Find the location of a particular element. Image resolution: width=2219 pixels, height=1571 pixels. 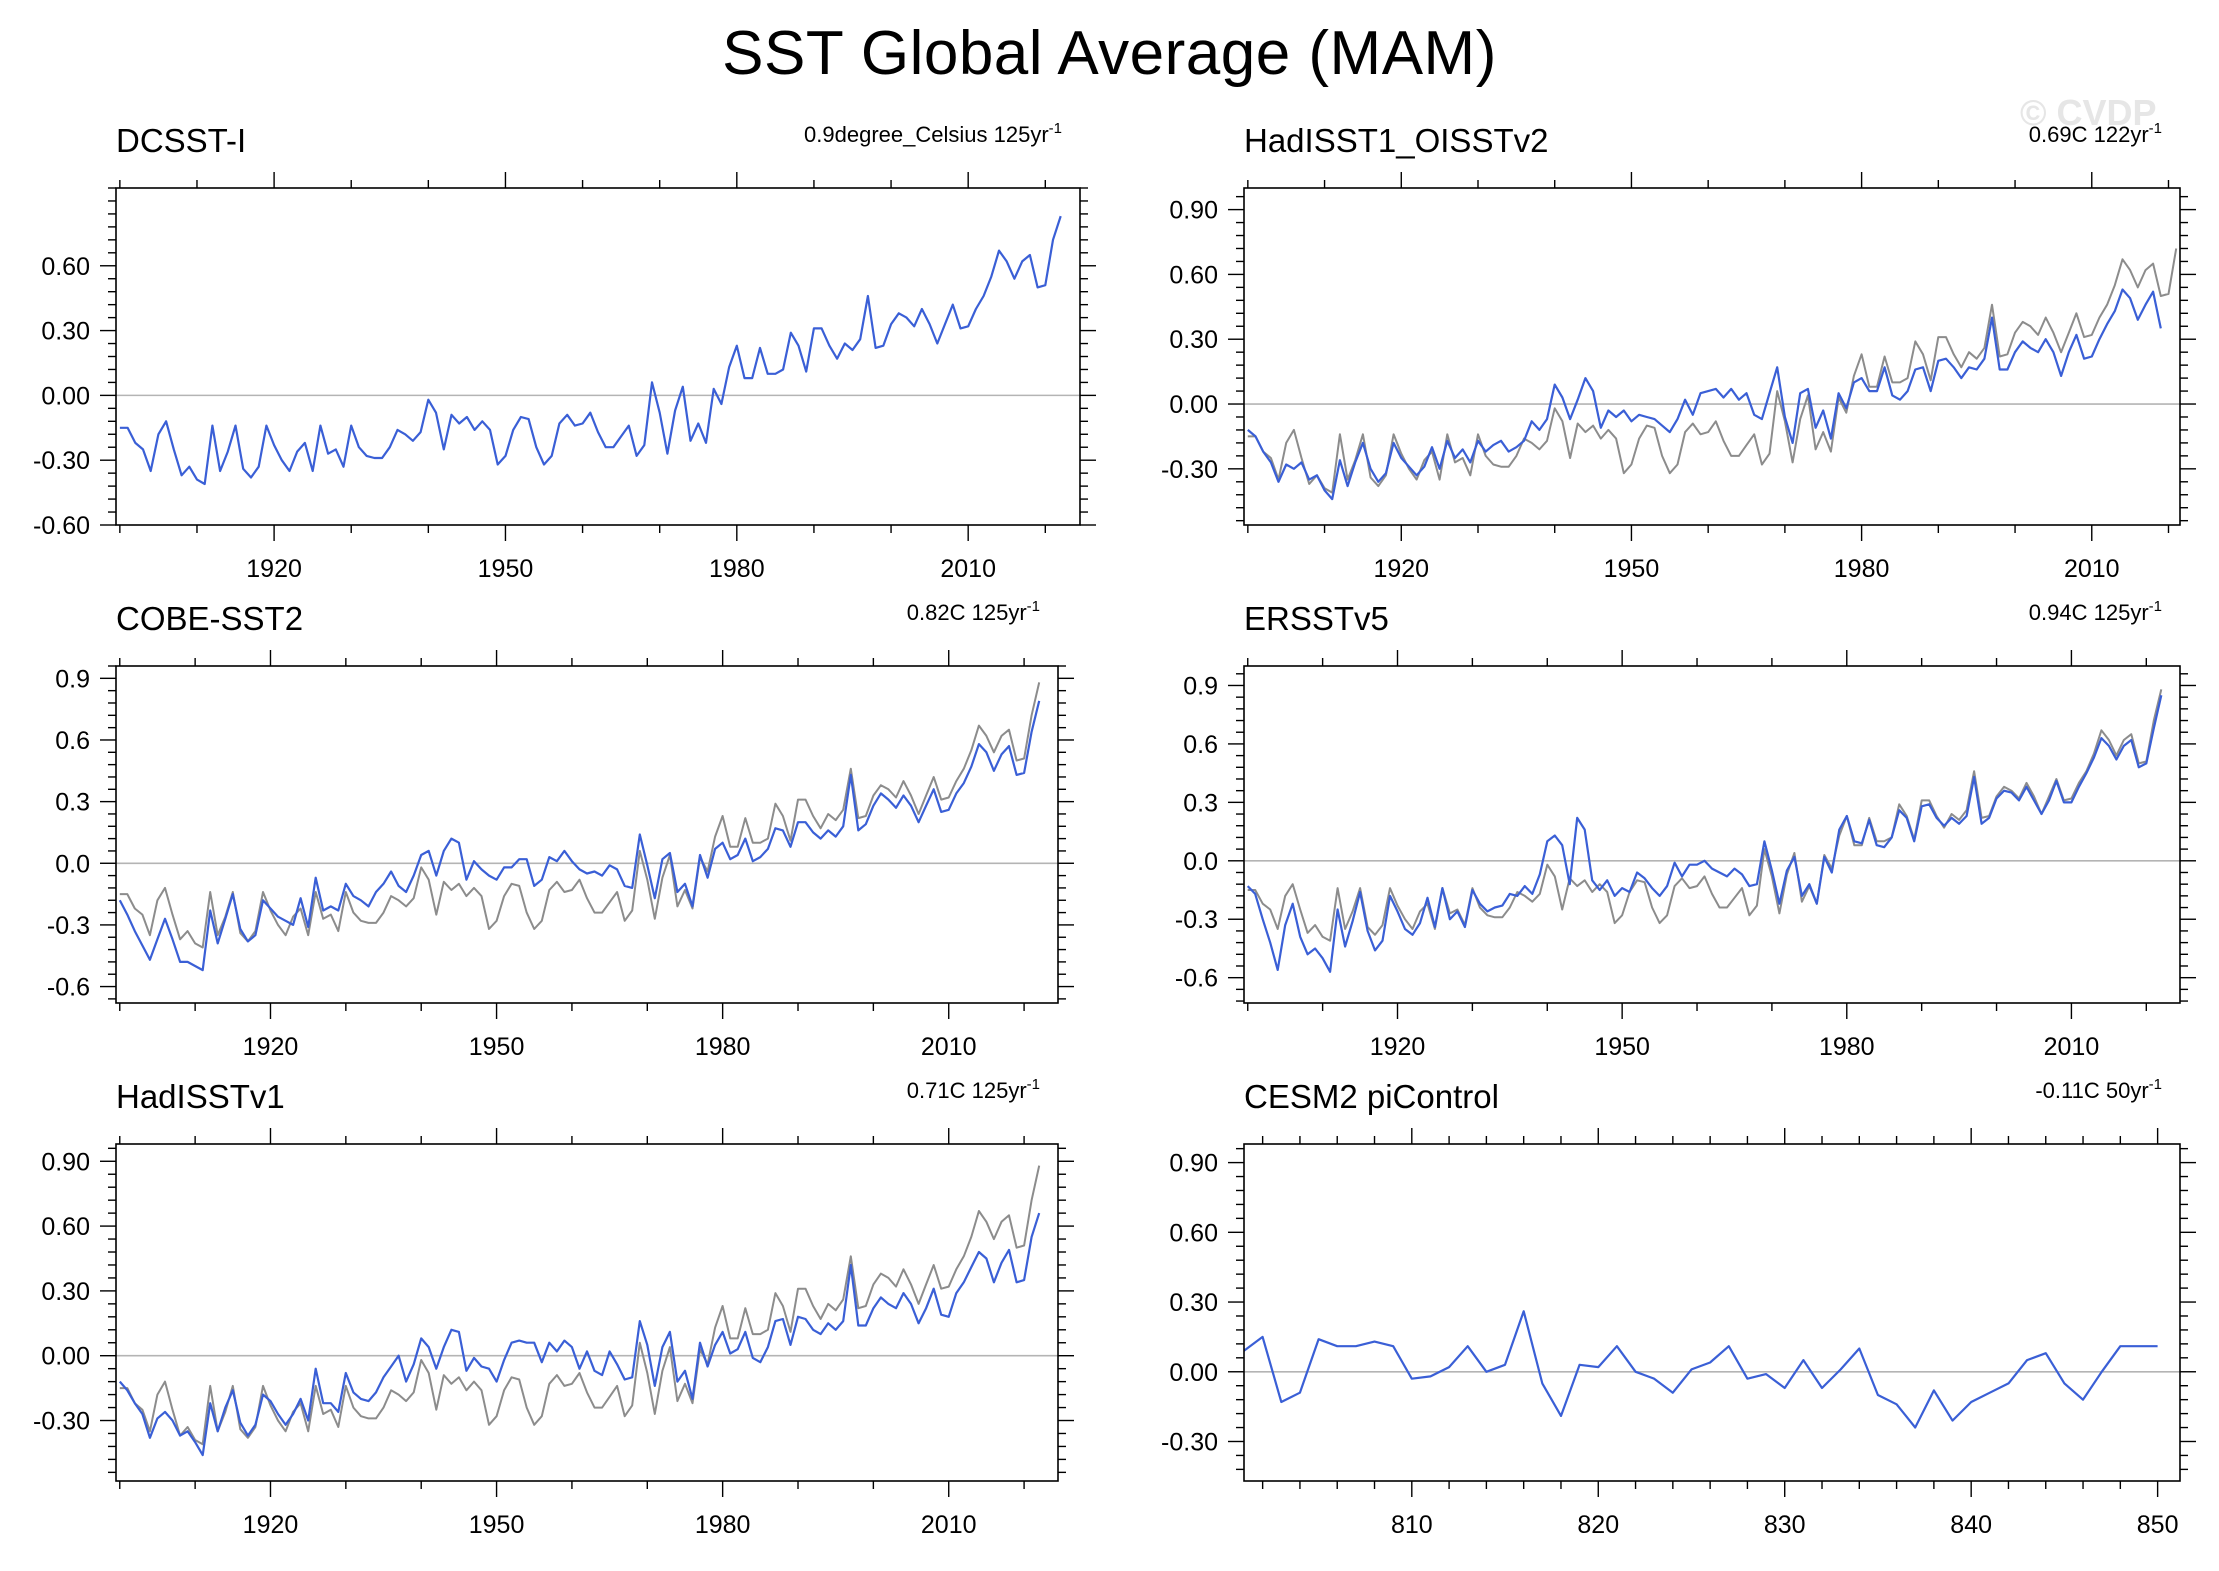

trend-annotation: 0.9degree_Celsius 125yr-1 is located at coordinates (933, 133).